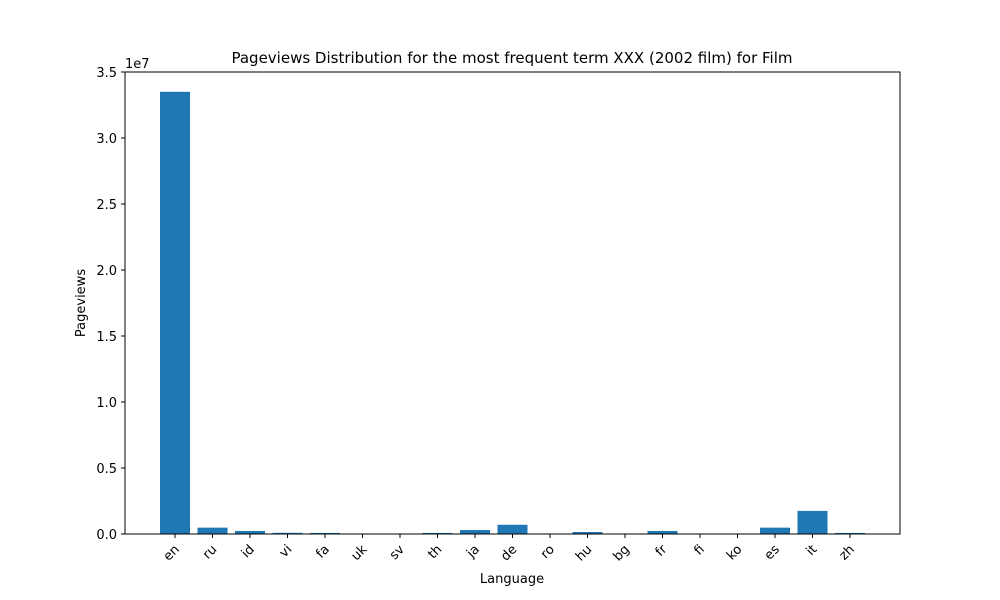  Describe the element at coordinates (250, 532) in the screenshot. I see `bar-id` at that location.